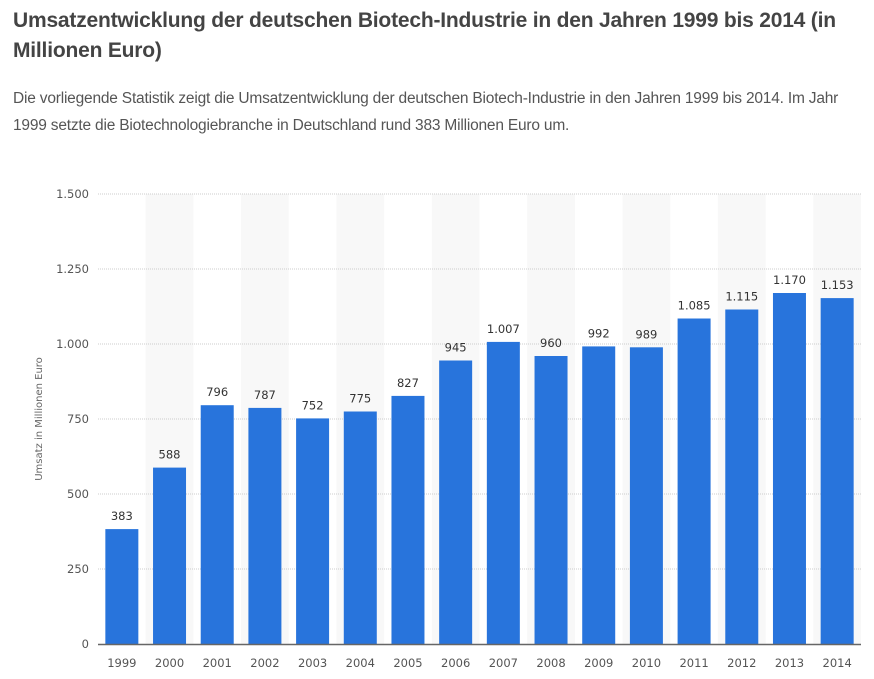 Image resolution: width=874 pixels, height=679 pixels. What do you see at coordinates (121, 663) in the screenshot?
I see `x-tick-label: 1999` at bounding box center [121, 663].